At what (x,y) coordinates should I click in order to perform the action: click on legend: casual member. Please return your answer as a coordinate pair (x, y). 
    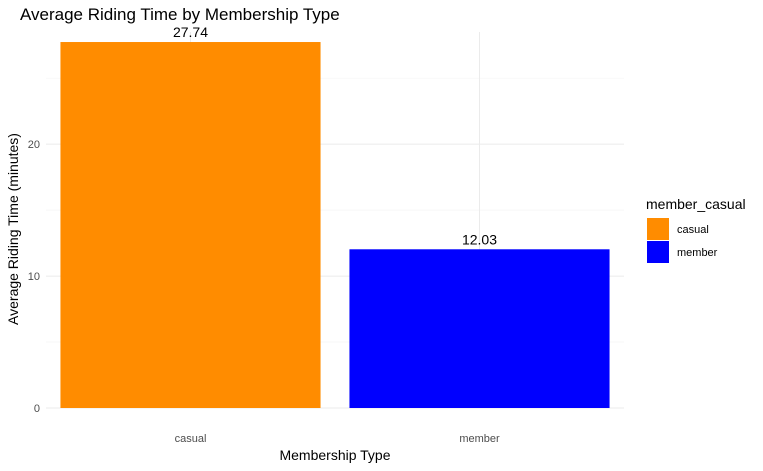
    Looking at the image, I should click on (682, 240).